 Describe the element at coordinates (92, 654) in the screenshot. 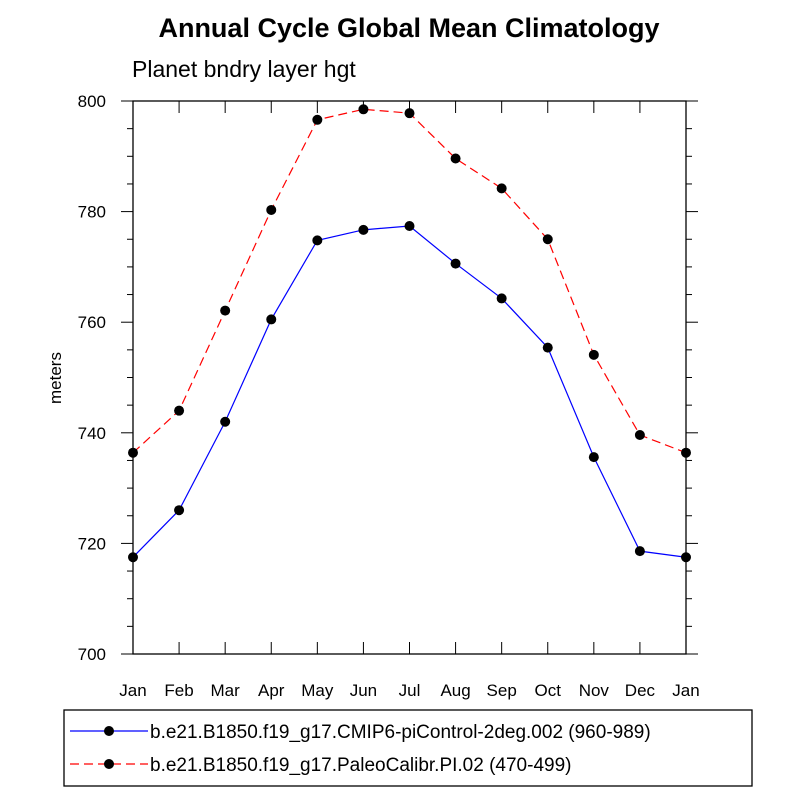

I see `y-tick-label: 700` at that location.